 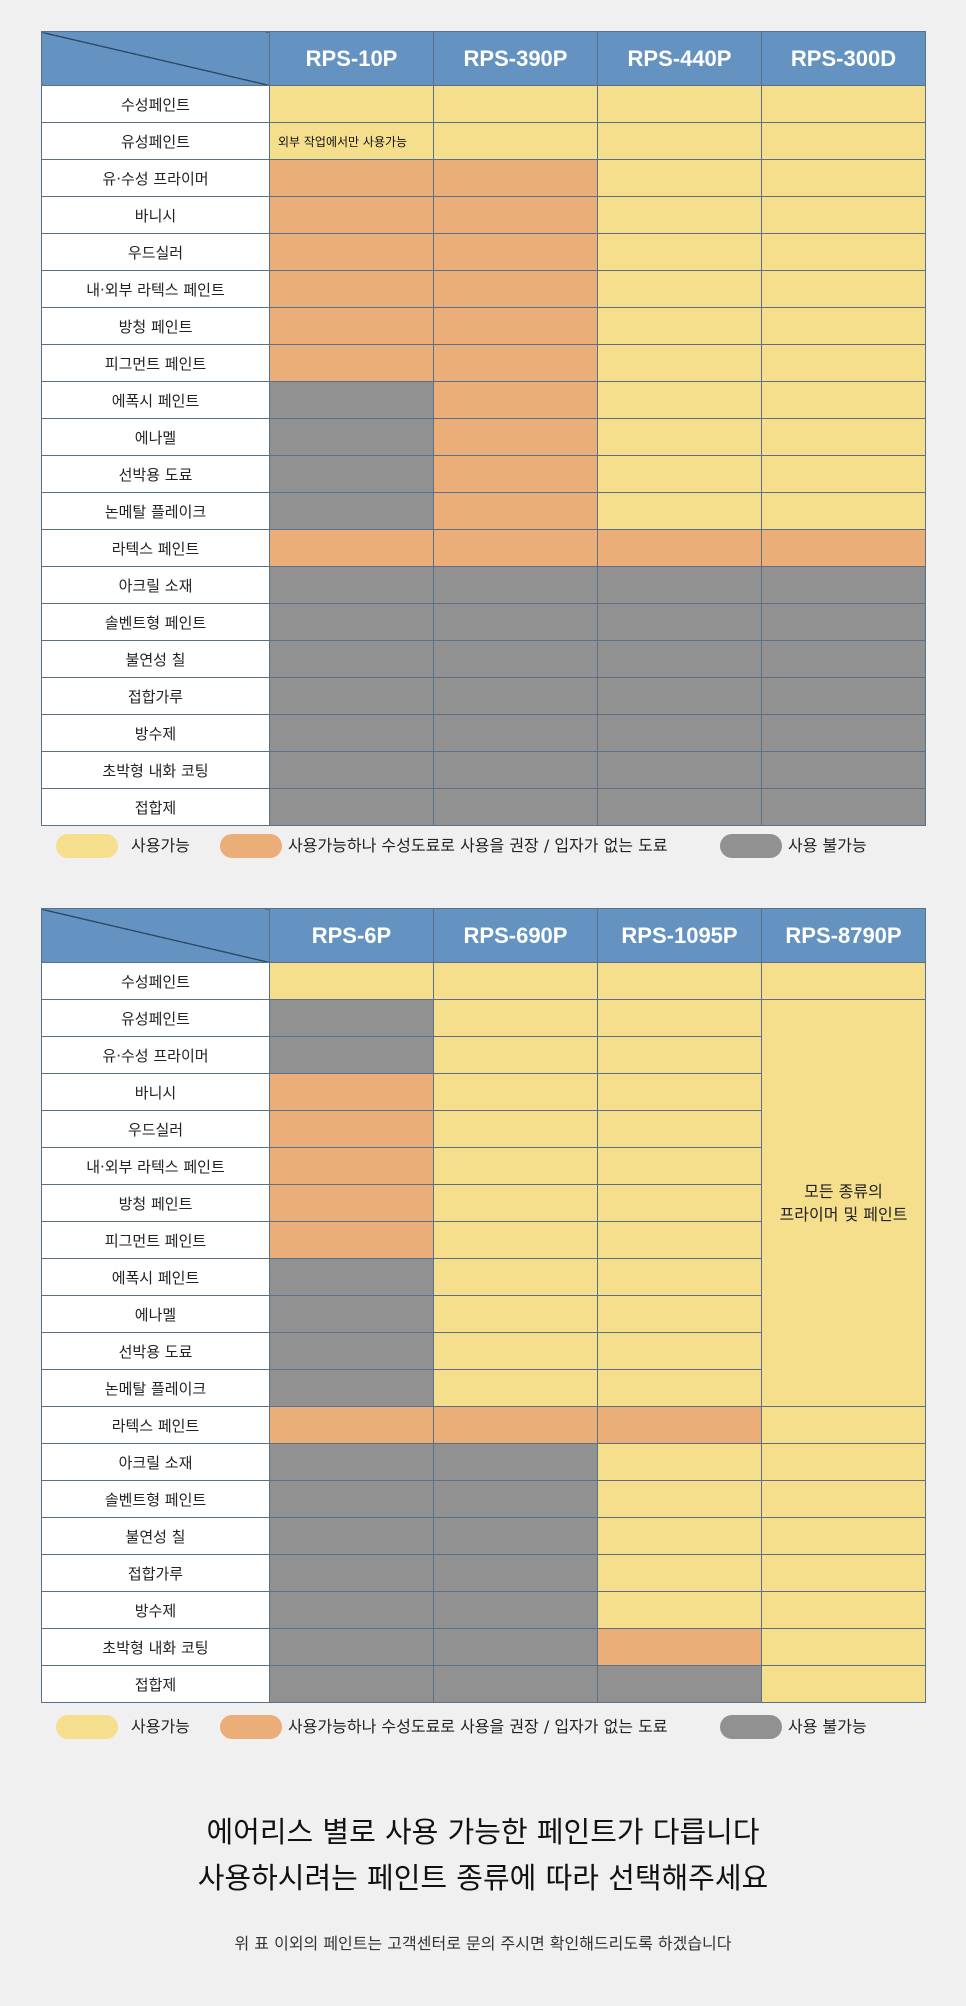 I want to click on table-row: 솔벤트형 페인트, so click(x=483, y=622).